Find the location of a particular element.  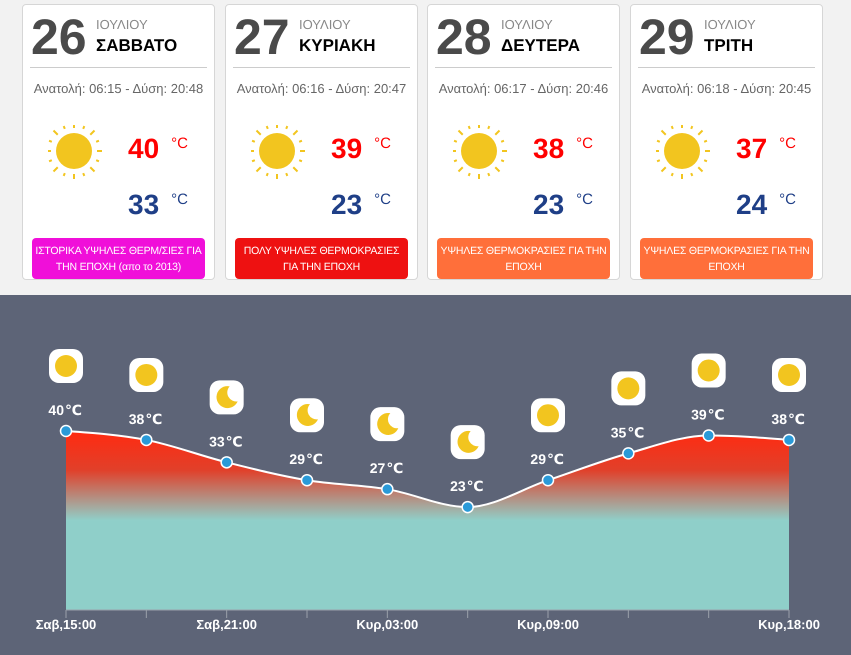

text: 26 is located at coordinates (59, 37).